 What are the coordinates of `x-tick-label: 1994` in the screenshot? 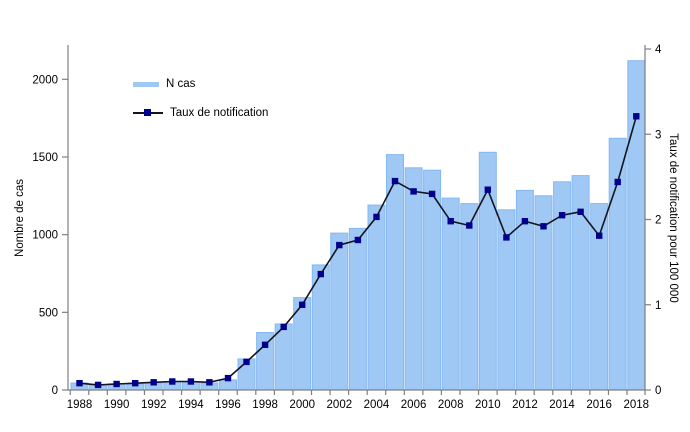 It's located at (191, 405).